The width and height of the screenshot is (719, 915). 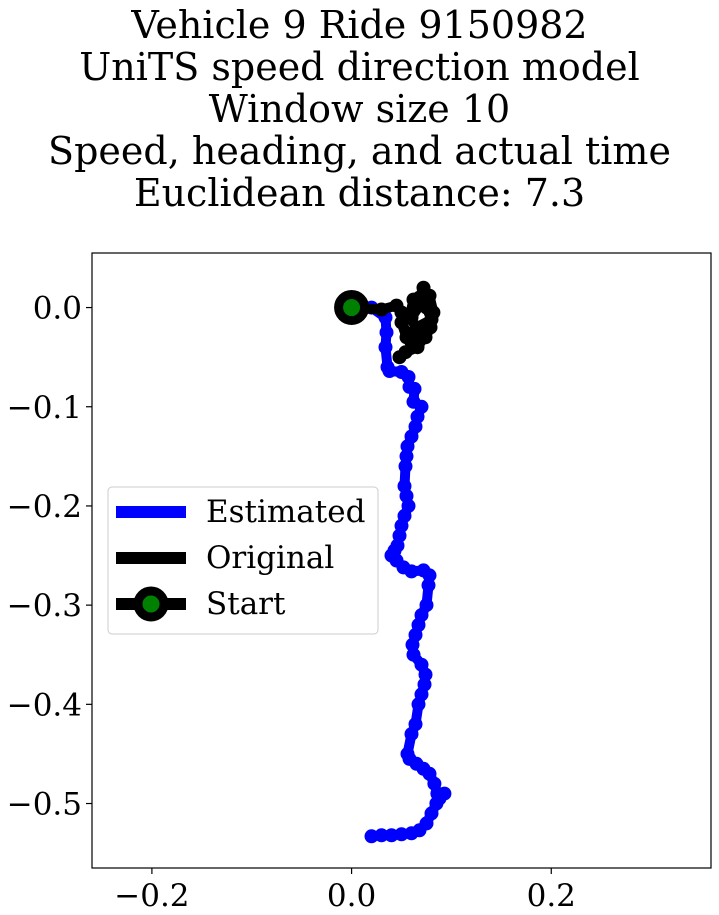 What do you see at coordinates (351, 896) in the screenshot?
I see `x-tick-label: 0.0` at bounding box center [351, 896].